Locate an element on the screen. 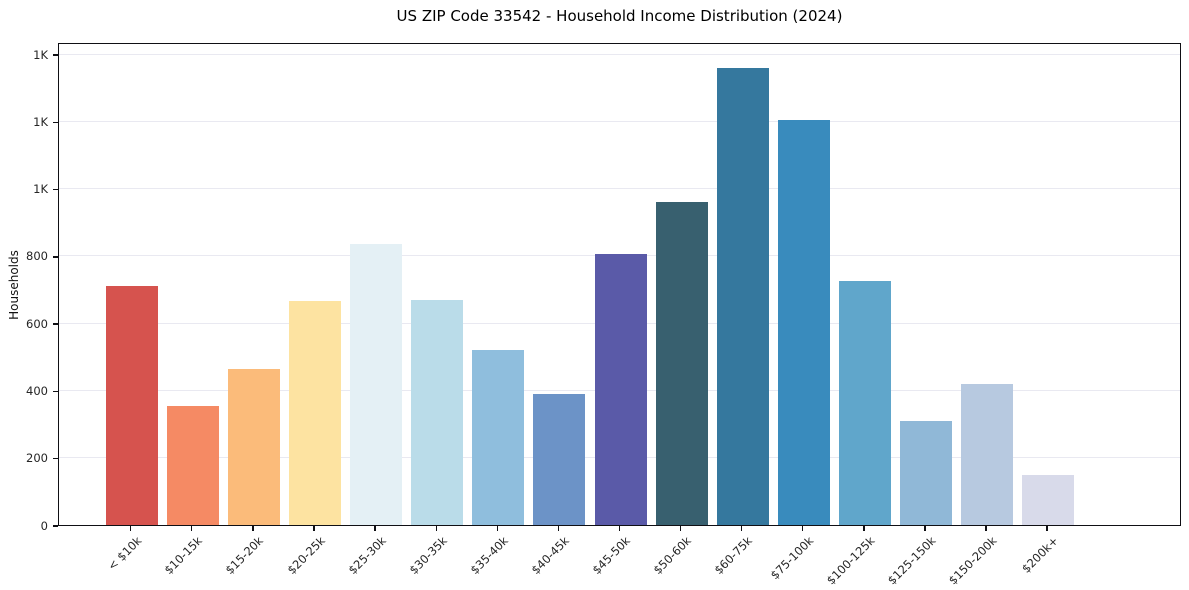  x-tick-label: $45-50k is located at coordinates (611, 555).